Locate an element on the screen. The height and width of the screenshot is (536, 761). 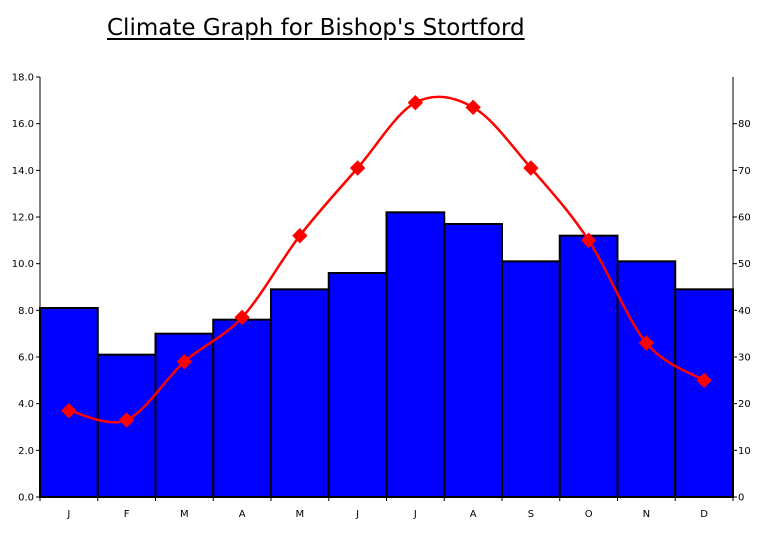
x-tick-label: O is located at coordinates (589, 514).